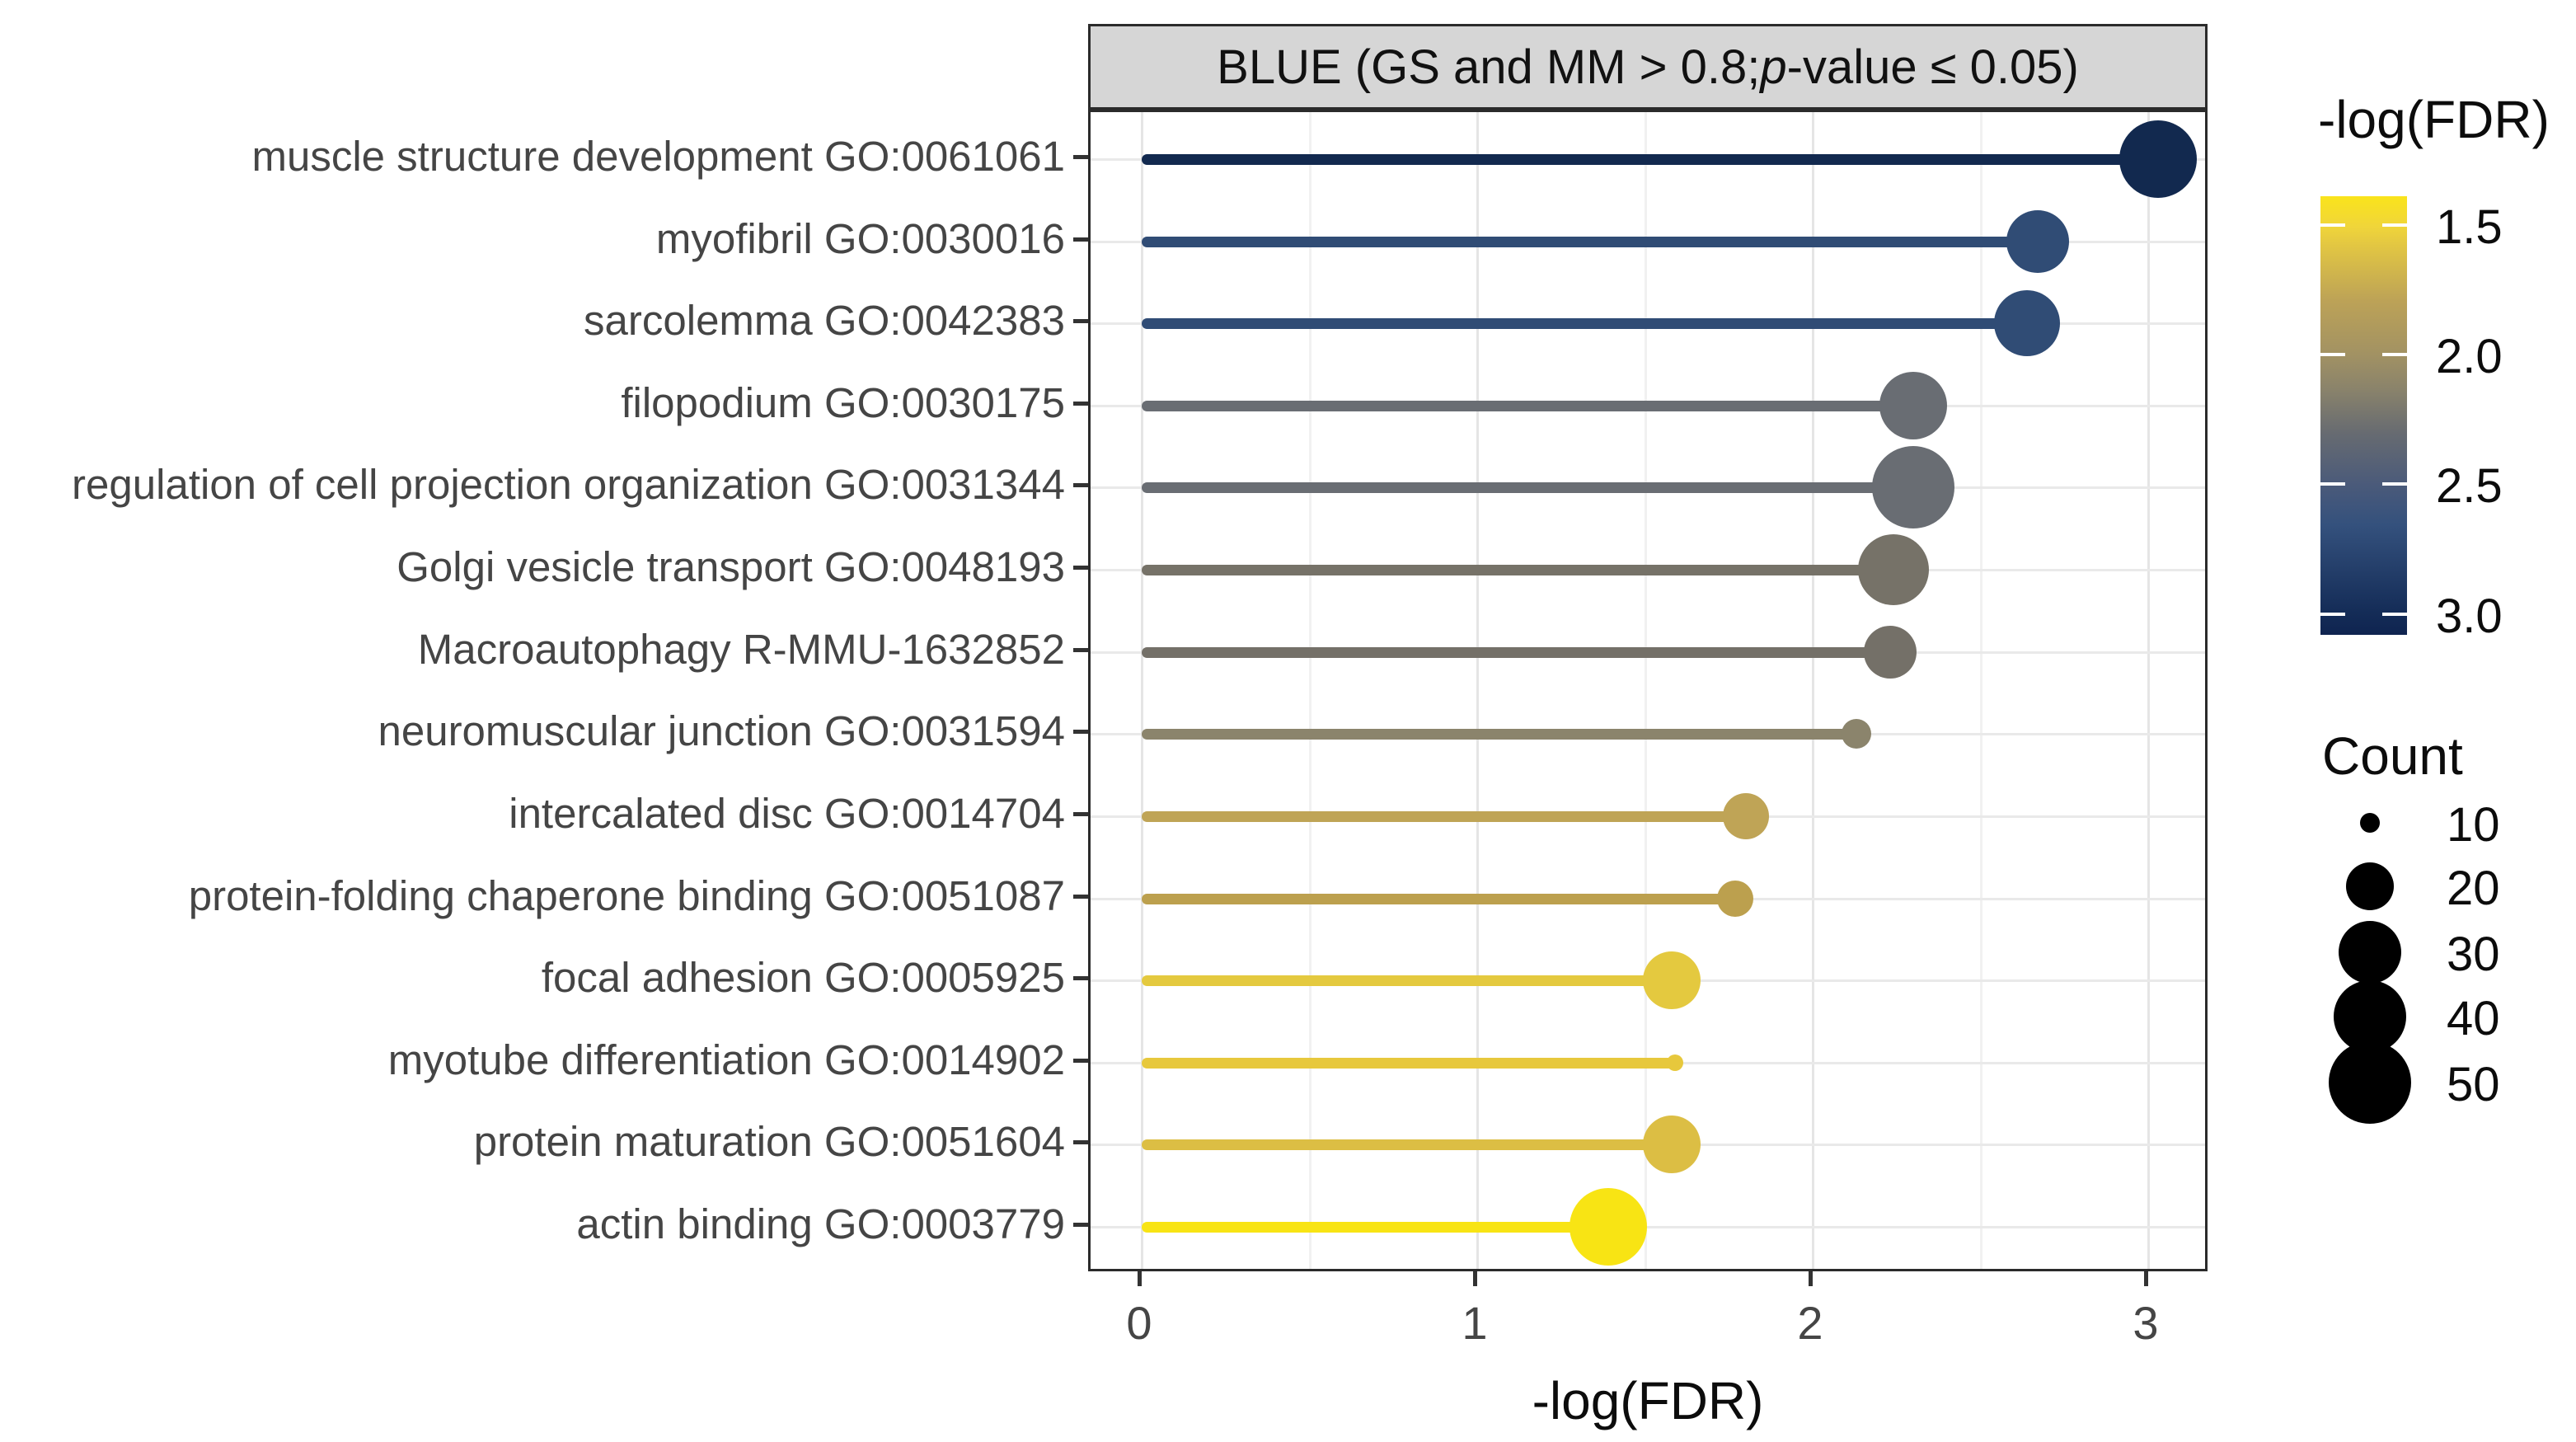 This screenshot has width=2576, height=1442. What do you see at coordinates (2474, 954) in the screenshot?
I see `size-legend-label: 30` at bounding box center [2474, 954].